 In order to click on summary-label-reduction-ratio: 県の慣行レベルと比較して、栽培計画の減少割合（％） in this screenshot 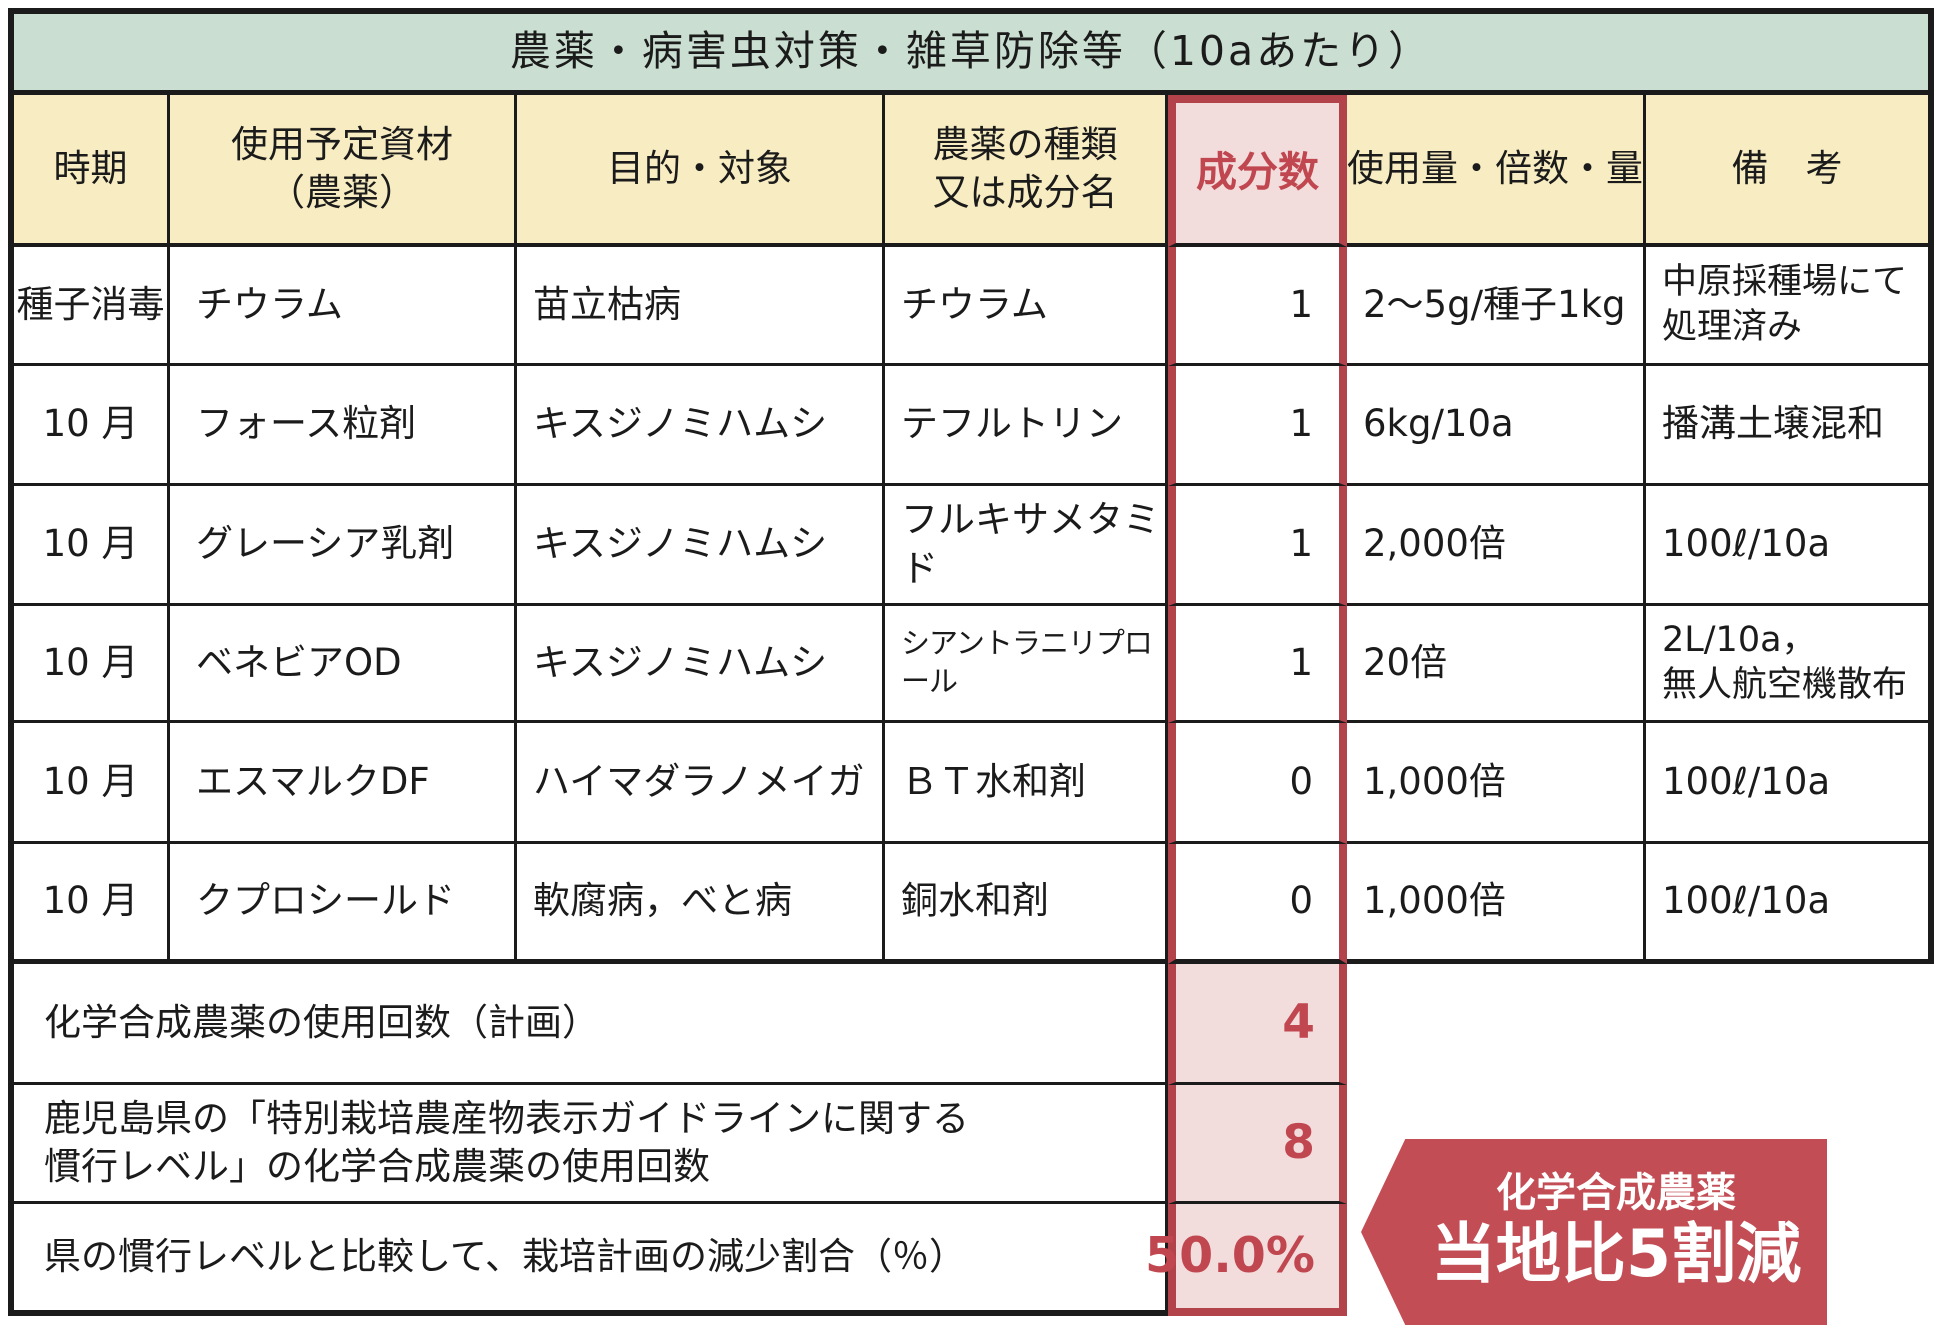, I will do `click(588, 1260)`.